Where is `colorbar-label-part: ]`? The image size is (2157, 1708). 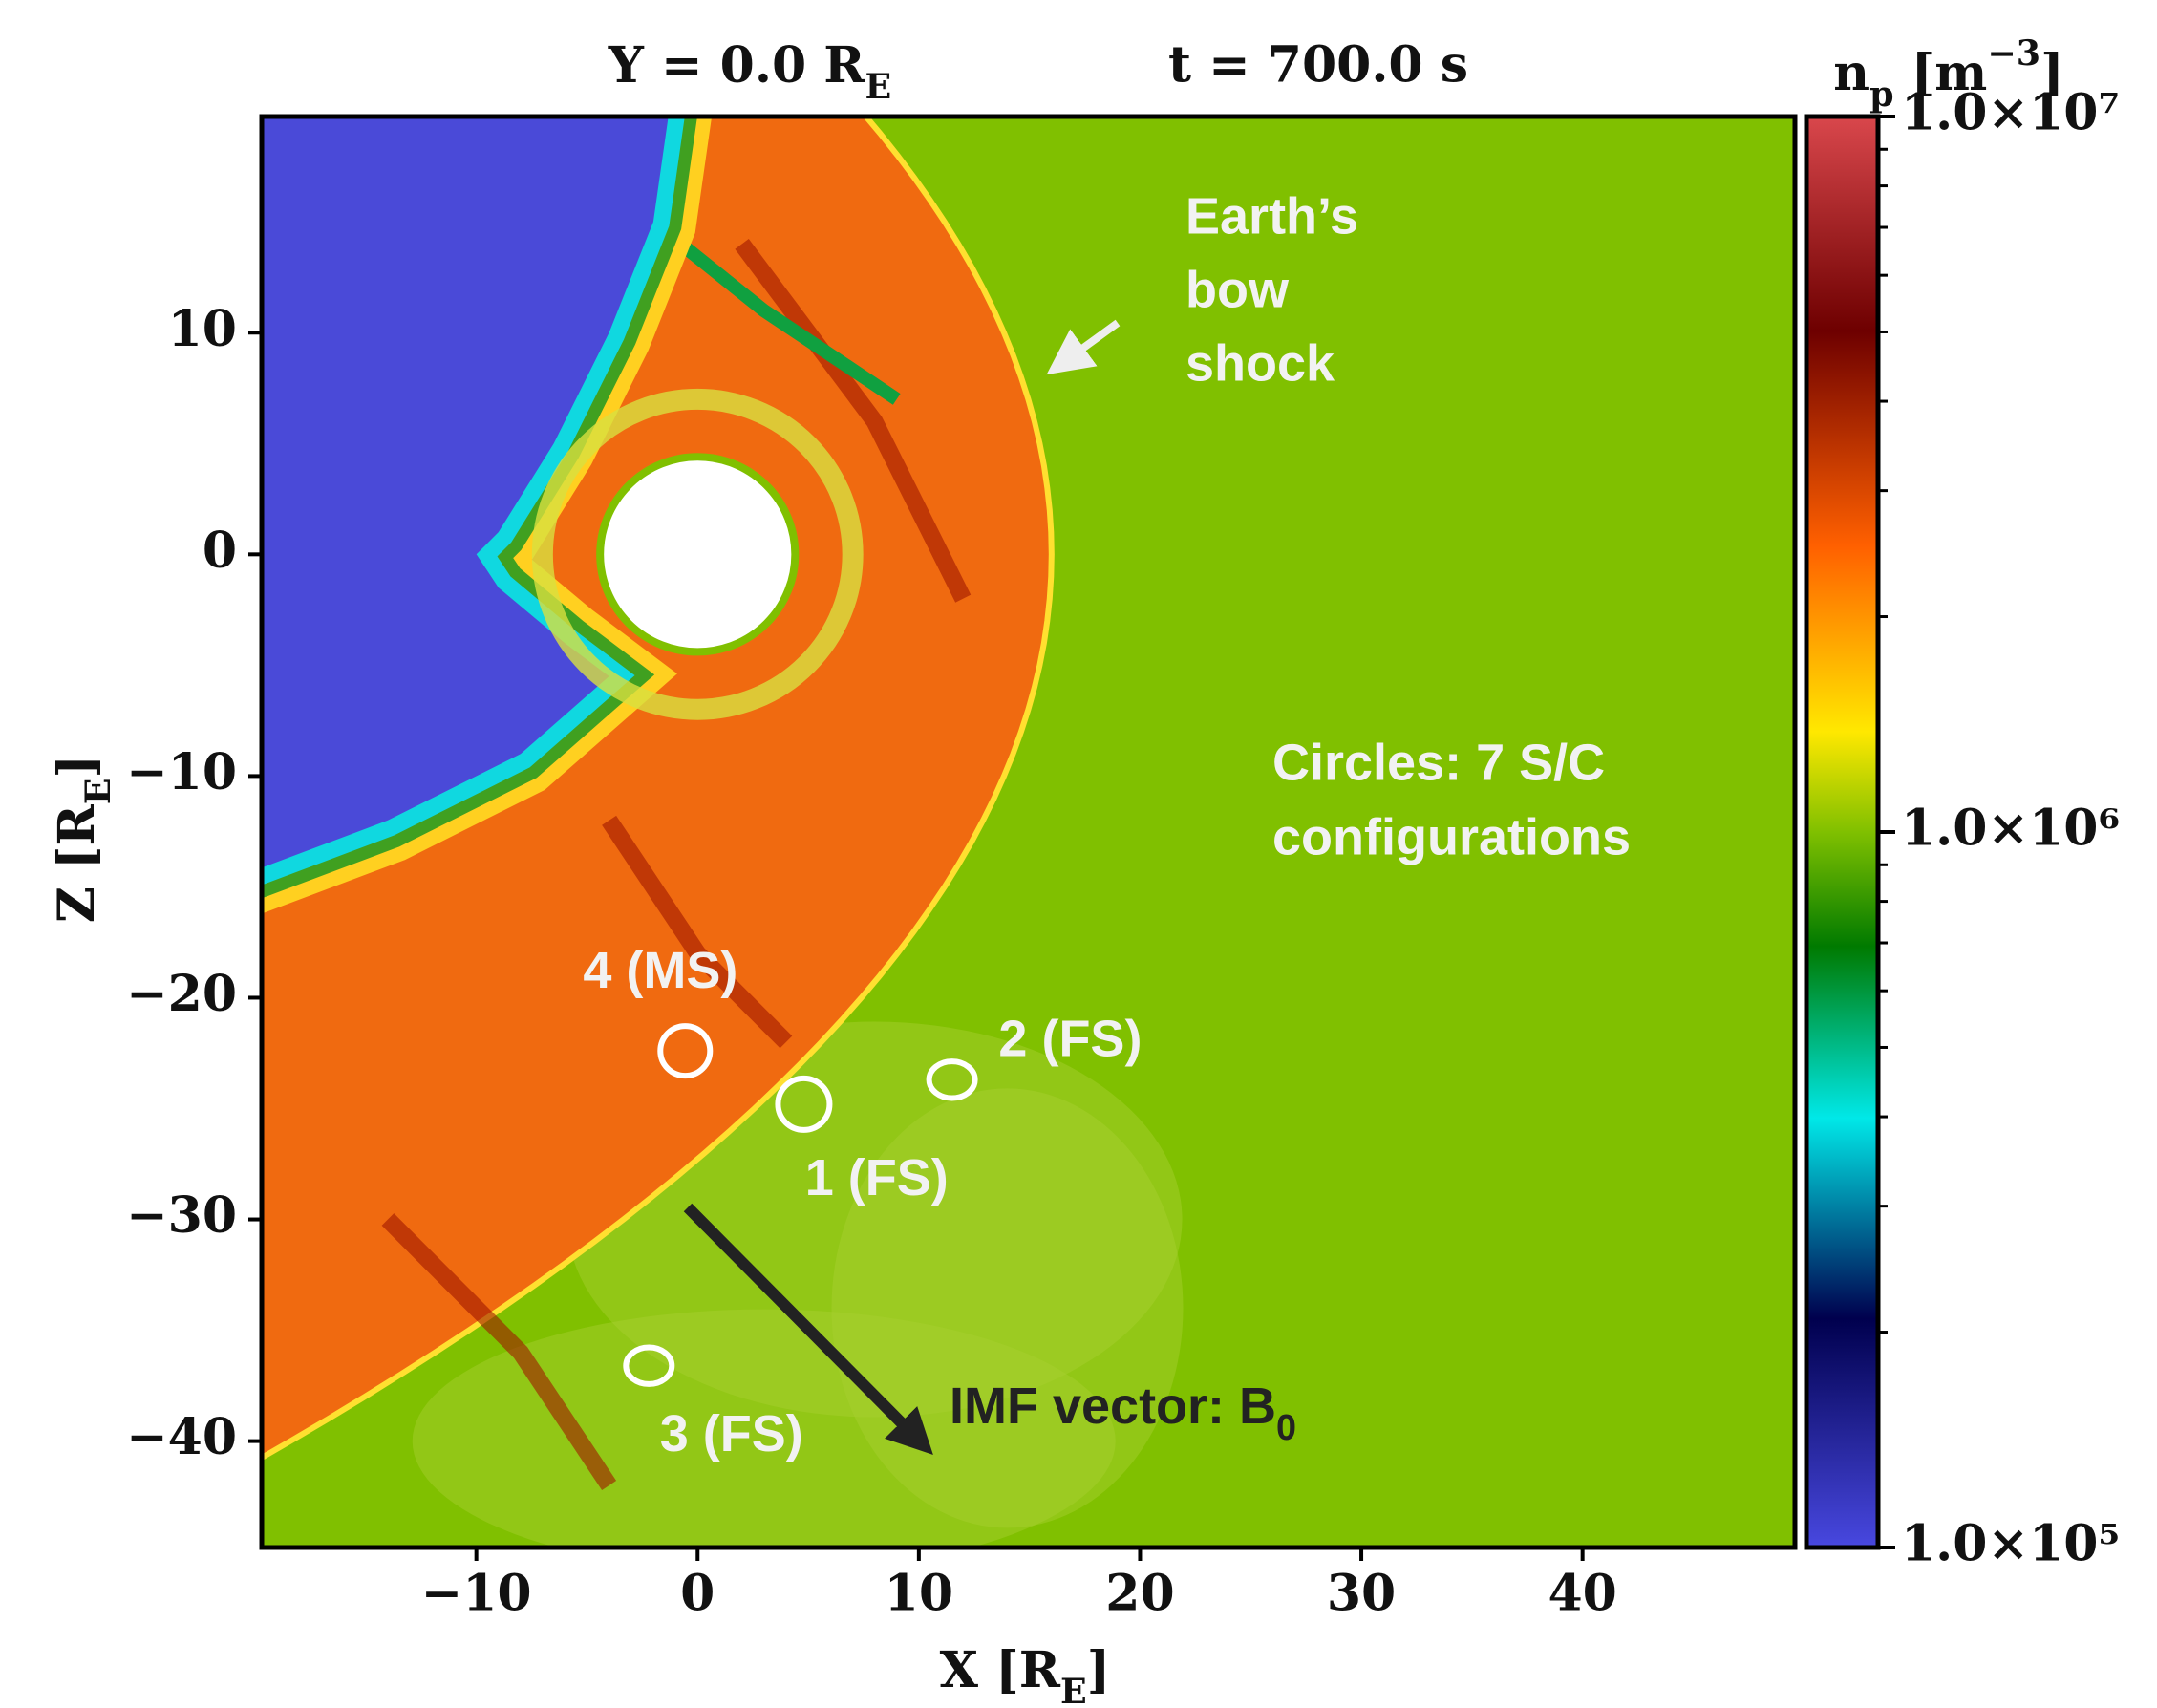
colorbar-label-part: ] is located at coordinates (2052, 73).